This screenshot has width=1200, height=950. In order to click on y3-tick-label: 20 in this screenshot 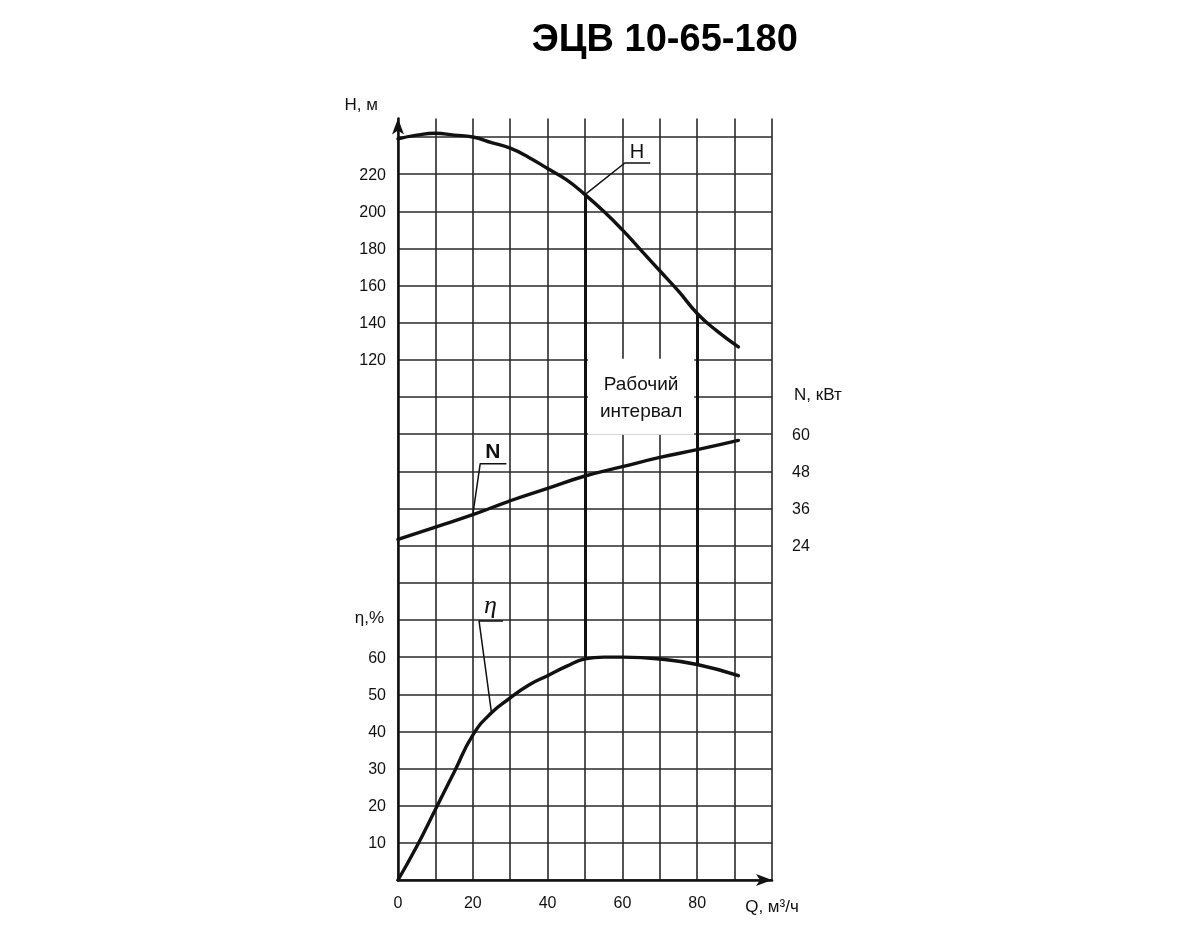, I will do `click(377, 806)`.